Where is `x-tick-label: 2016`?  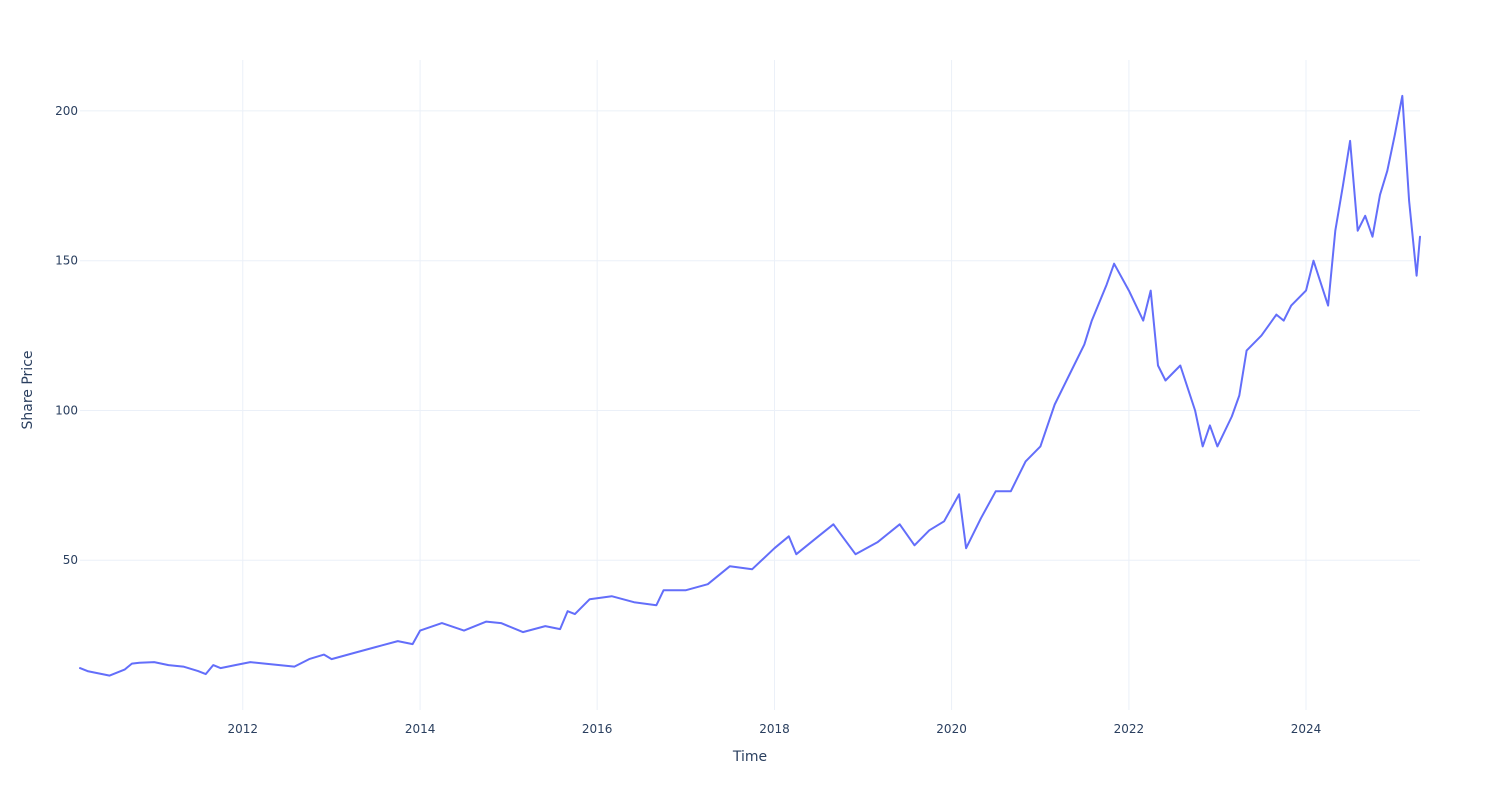 x-tick-label: 2016 is located at coordinates (597, 729).